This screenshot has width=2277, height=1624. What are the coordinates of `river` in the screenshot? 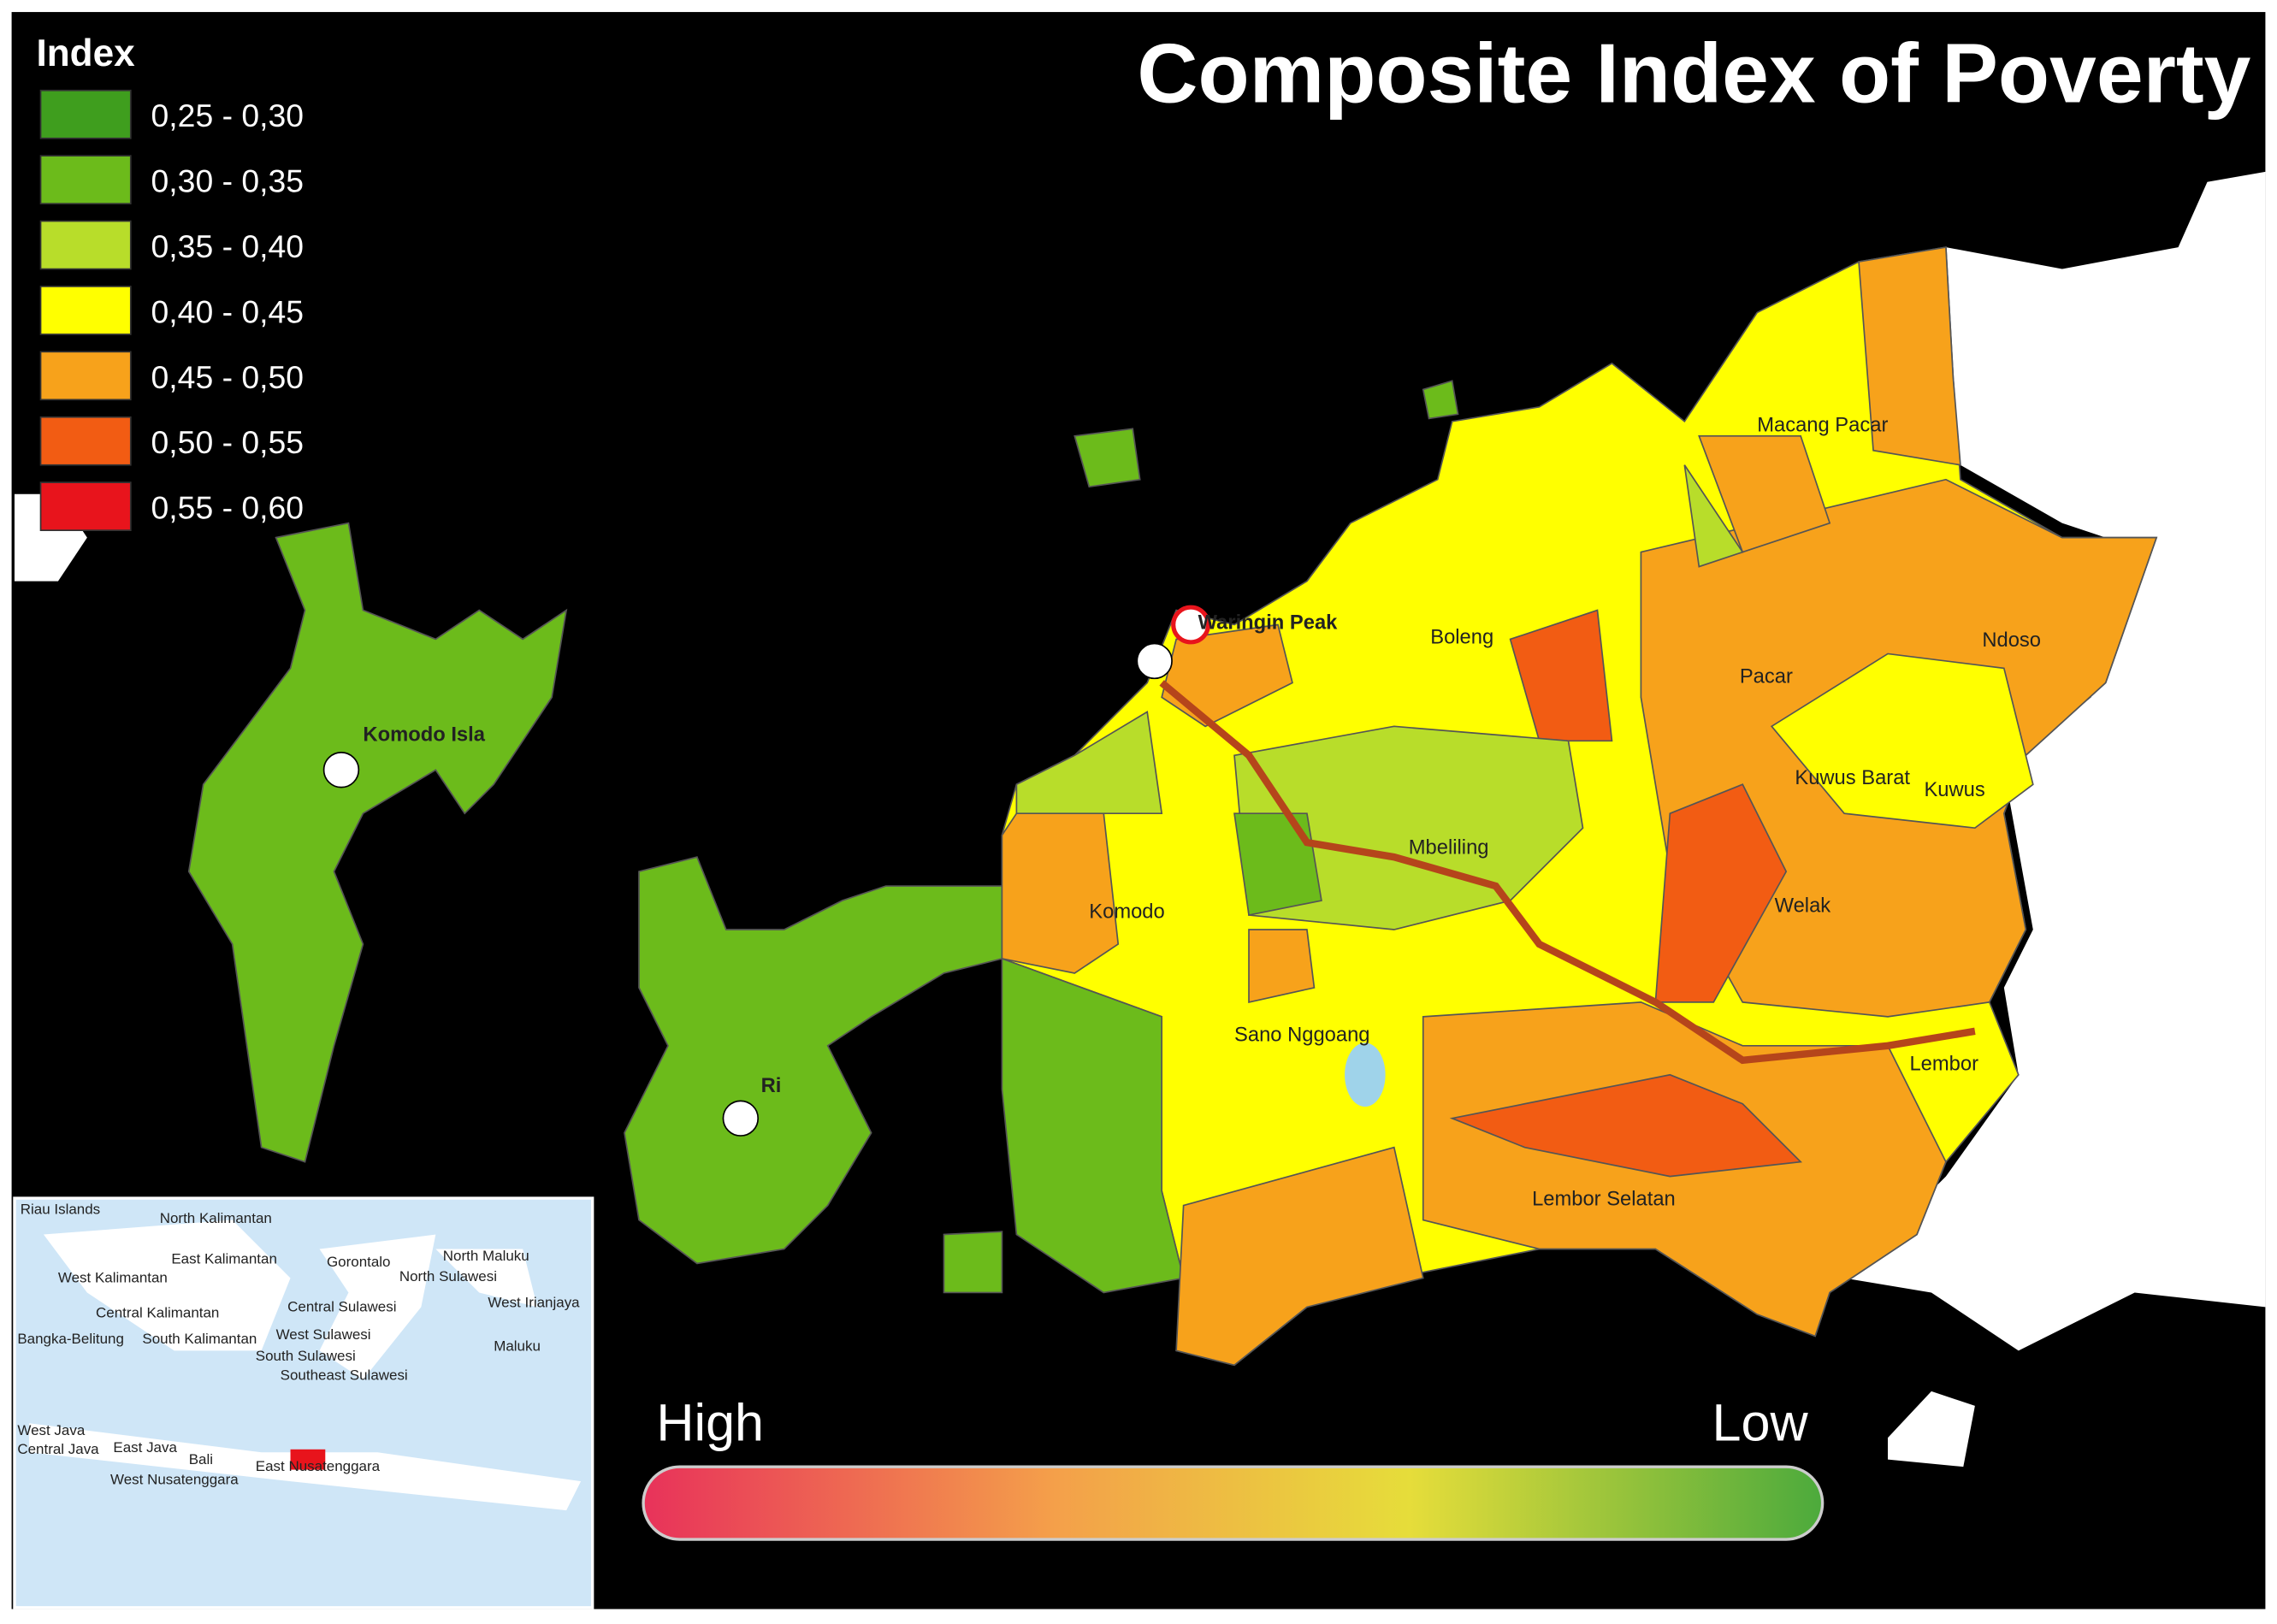 It's located at (1567, 872).